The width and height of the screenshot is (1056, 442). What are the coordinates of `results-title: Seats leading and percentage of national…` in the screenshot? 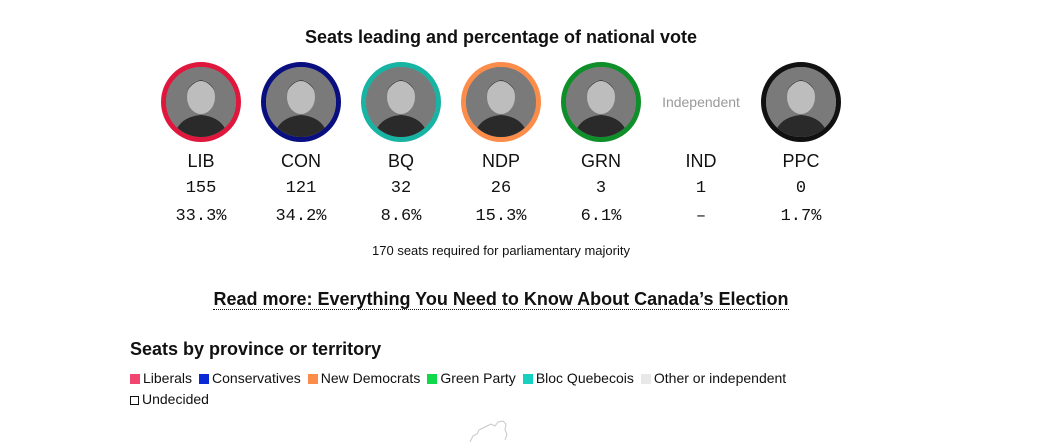 It's located at (501, 37).